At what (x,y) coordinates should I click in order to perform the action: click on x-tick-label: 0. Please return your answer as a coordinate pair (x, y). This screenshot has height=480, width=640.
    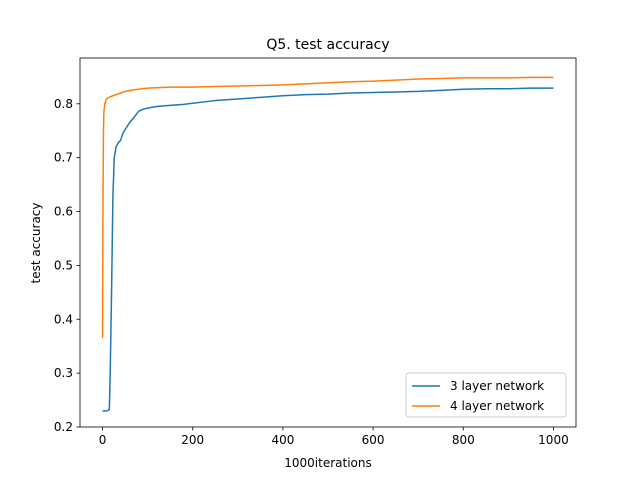
    Looking at the image, I should click on (103, 440).